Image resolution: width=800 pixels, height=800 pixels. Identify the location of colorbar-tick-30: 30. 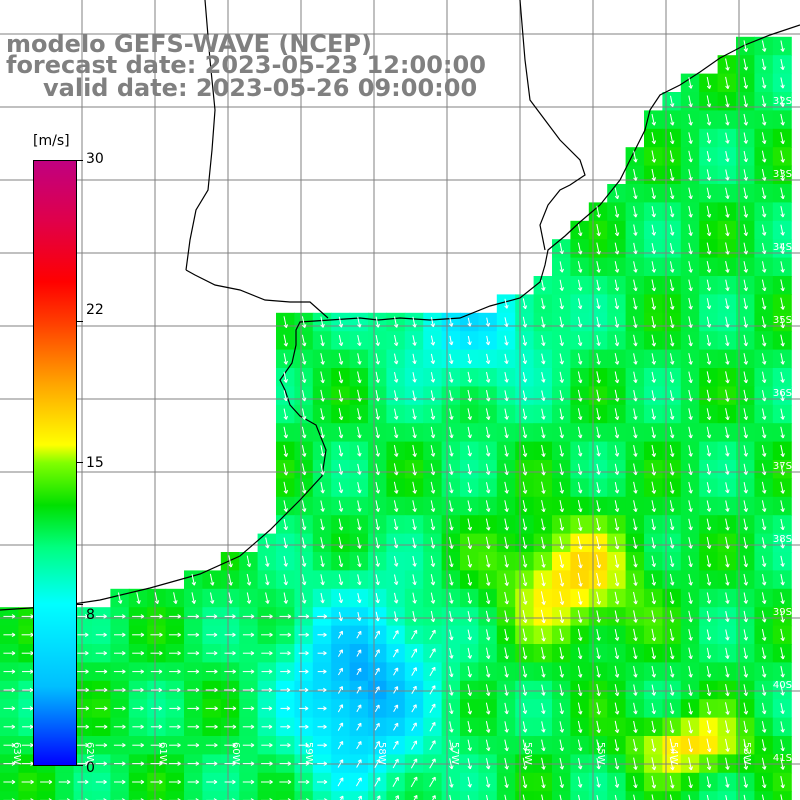
(95, 159).